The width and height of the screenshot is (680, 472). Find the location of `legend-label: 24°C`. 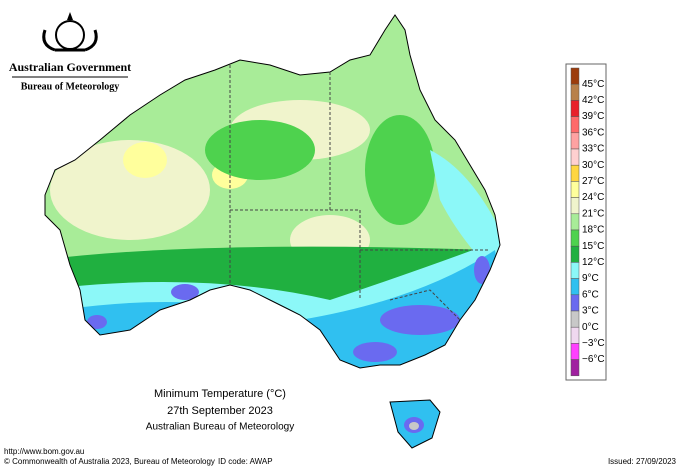

legend-label: 24°C is located at coordinates (593, 197).